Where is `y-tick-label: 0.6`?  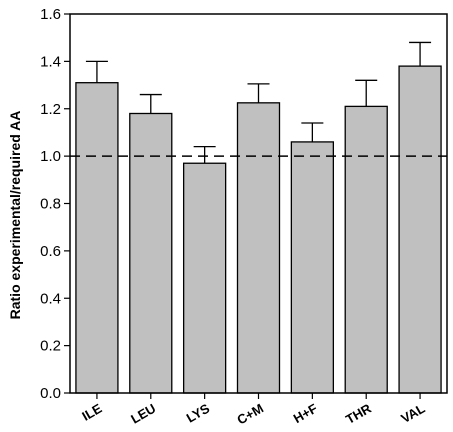 y-tick-label: 0.6 is located at coordinates (50, 251).